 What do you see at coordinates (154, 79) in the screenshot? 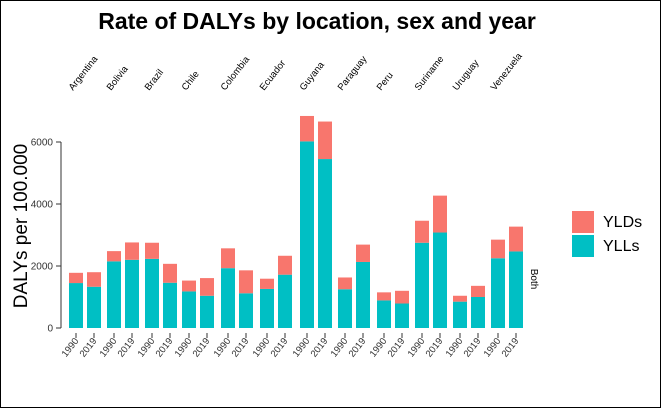
I see `location-label: Brazil` at bounding box center [154, 79].